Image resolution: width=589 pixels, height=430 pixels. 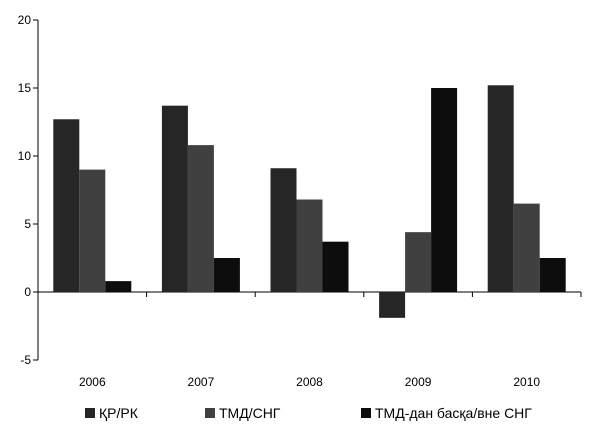 What do you see at coordinates (250, 413) in the screenshot?
I see `legend-label: ТМД/СНГ` at bounding box center [250, 413].